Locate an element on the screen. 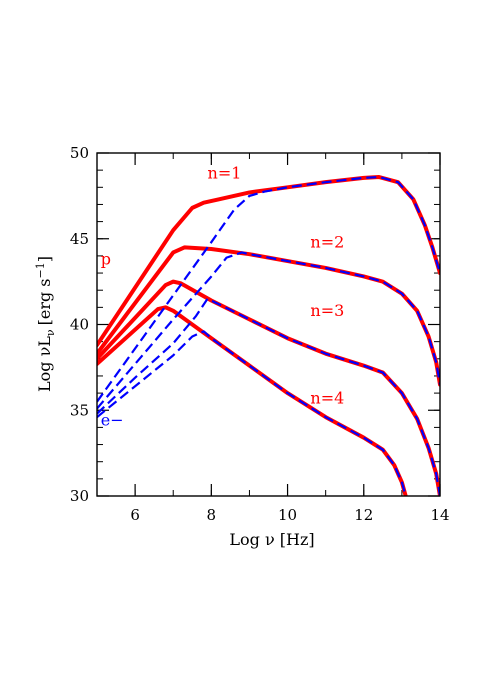 The width and height of the screenshot is (491, 694). annotation-label: n=1 is located at coordinates (225, 173).